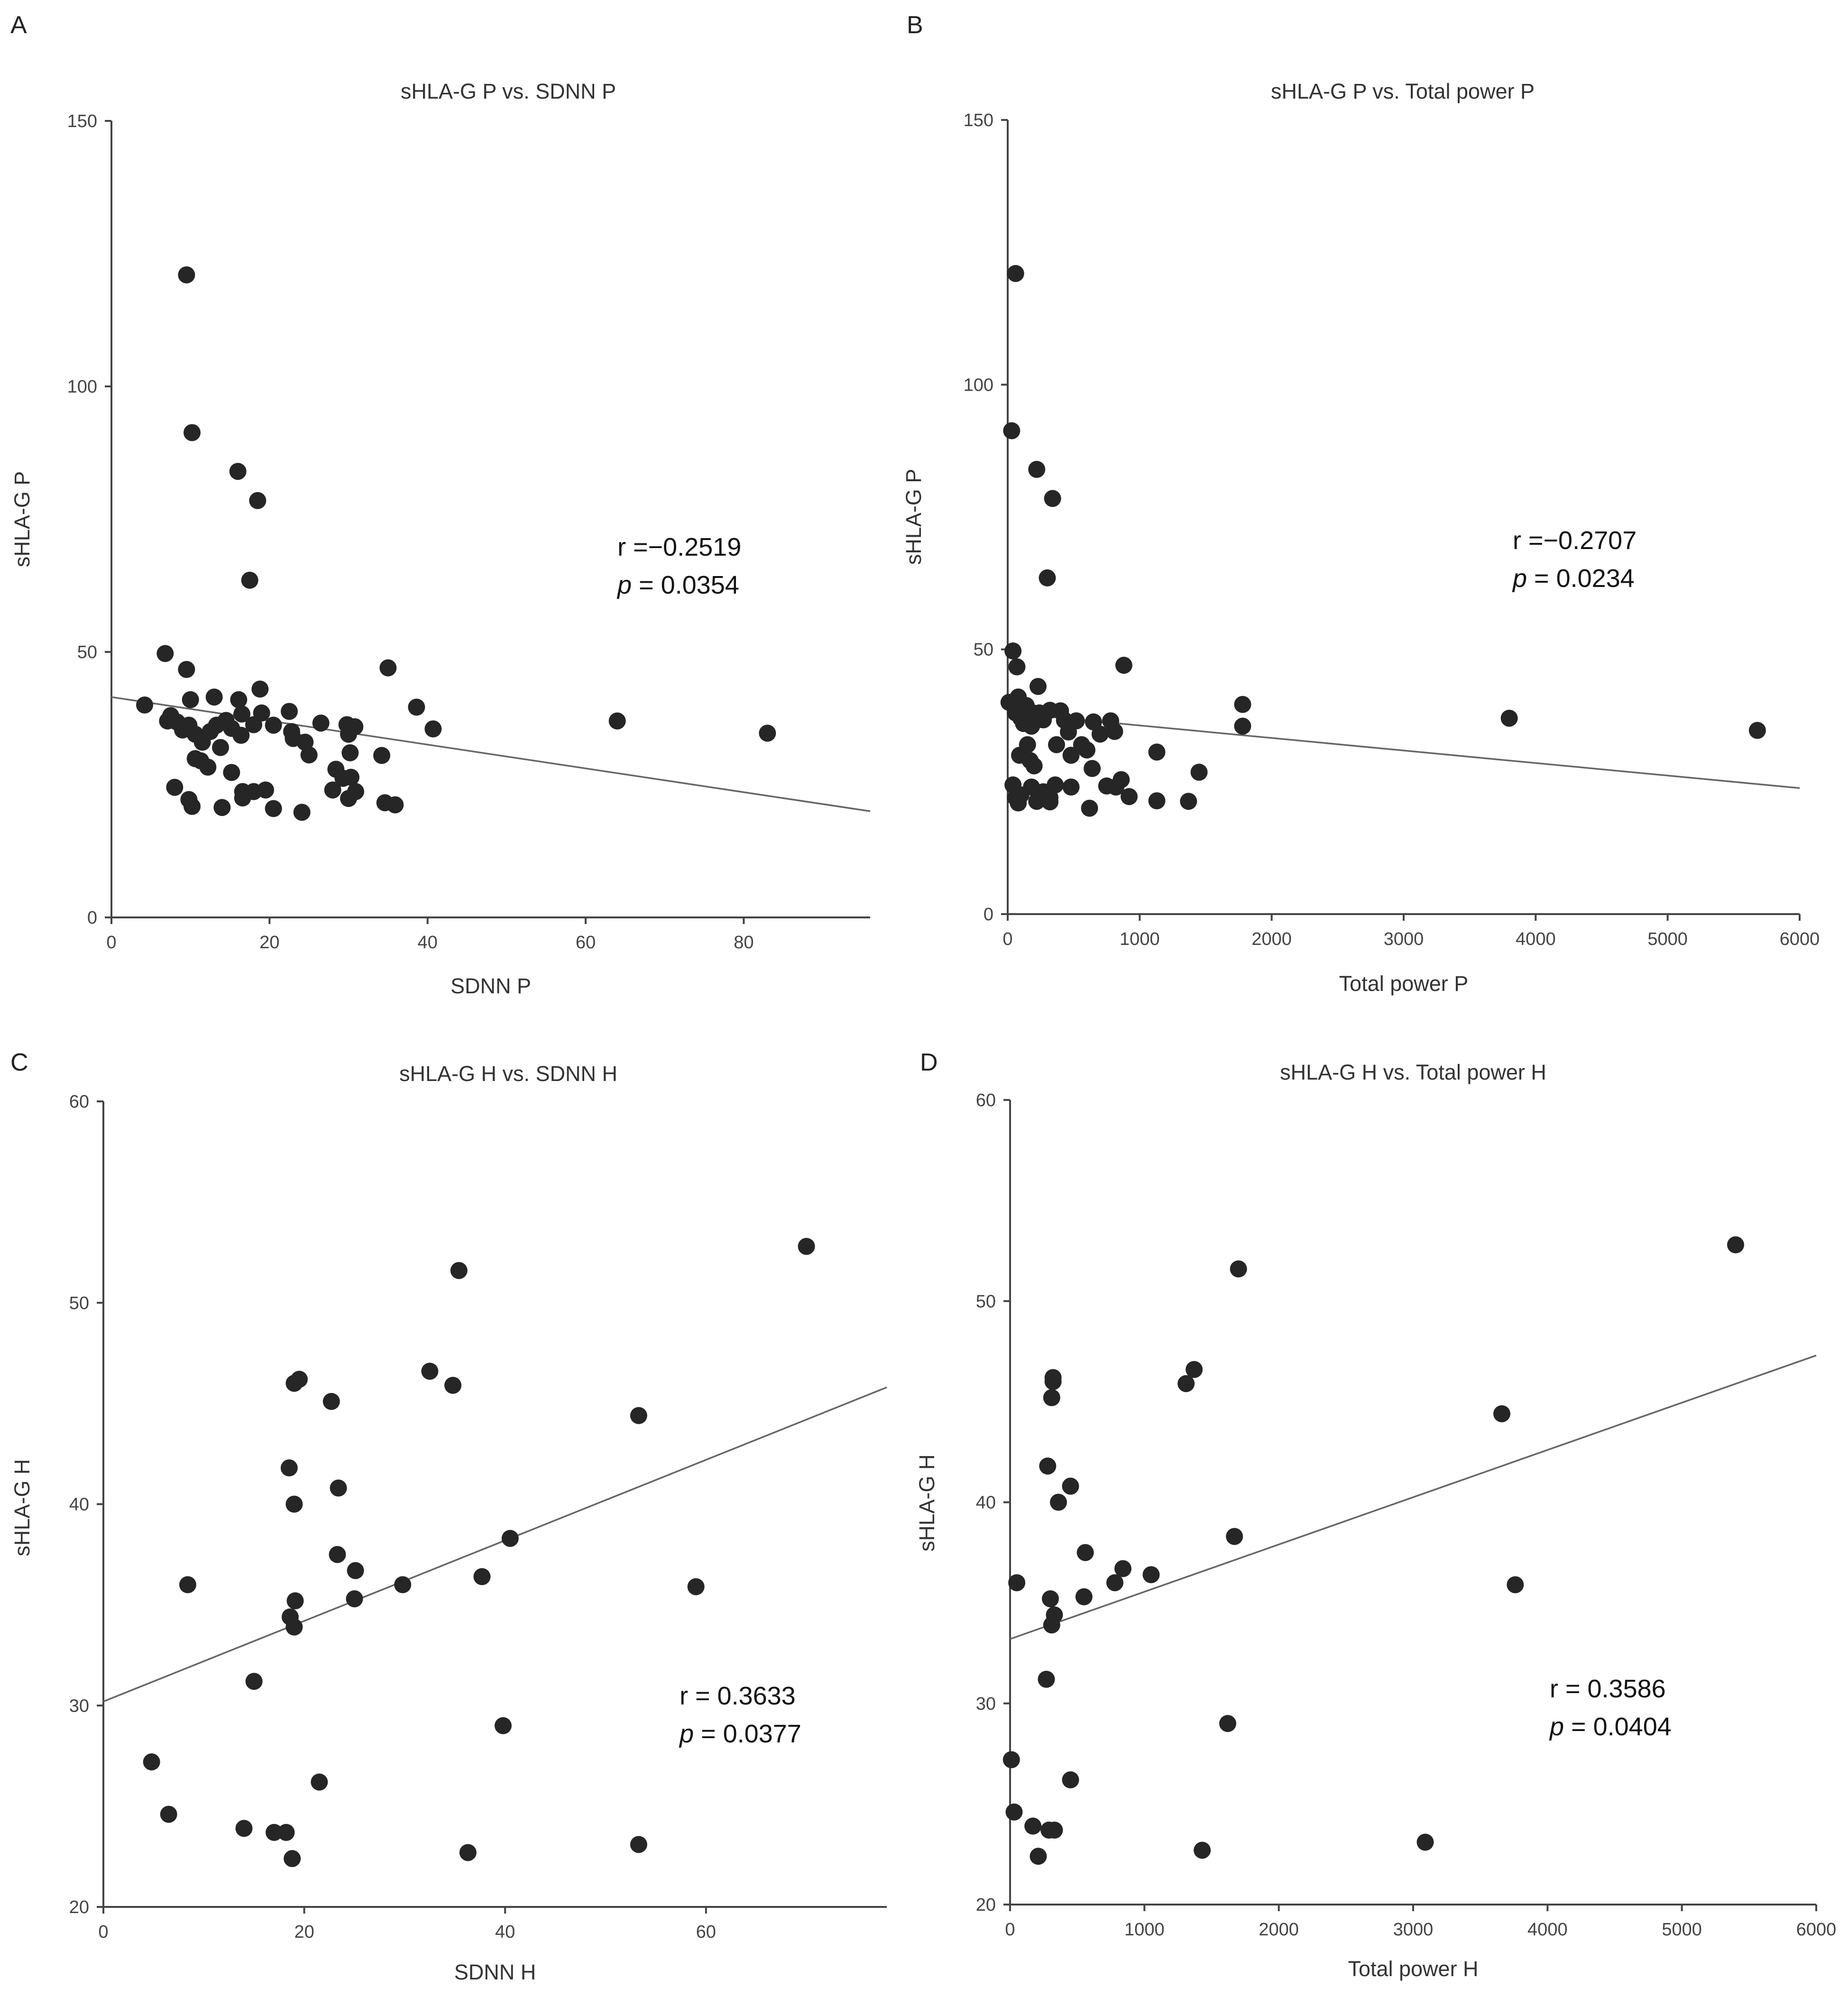 The image size is (1848, 1997). What do you see at coordinates (18, 25) in the screenshot?
I see `panel-letter: A` at bounding box center [18, 25].